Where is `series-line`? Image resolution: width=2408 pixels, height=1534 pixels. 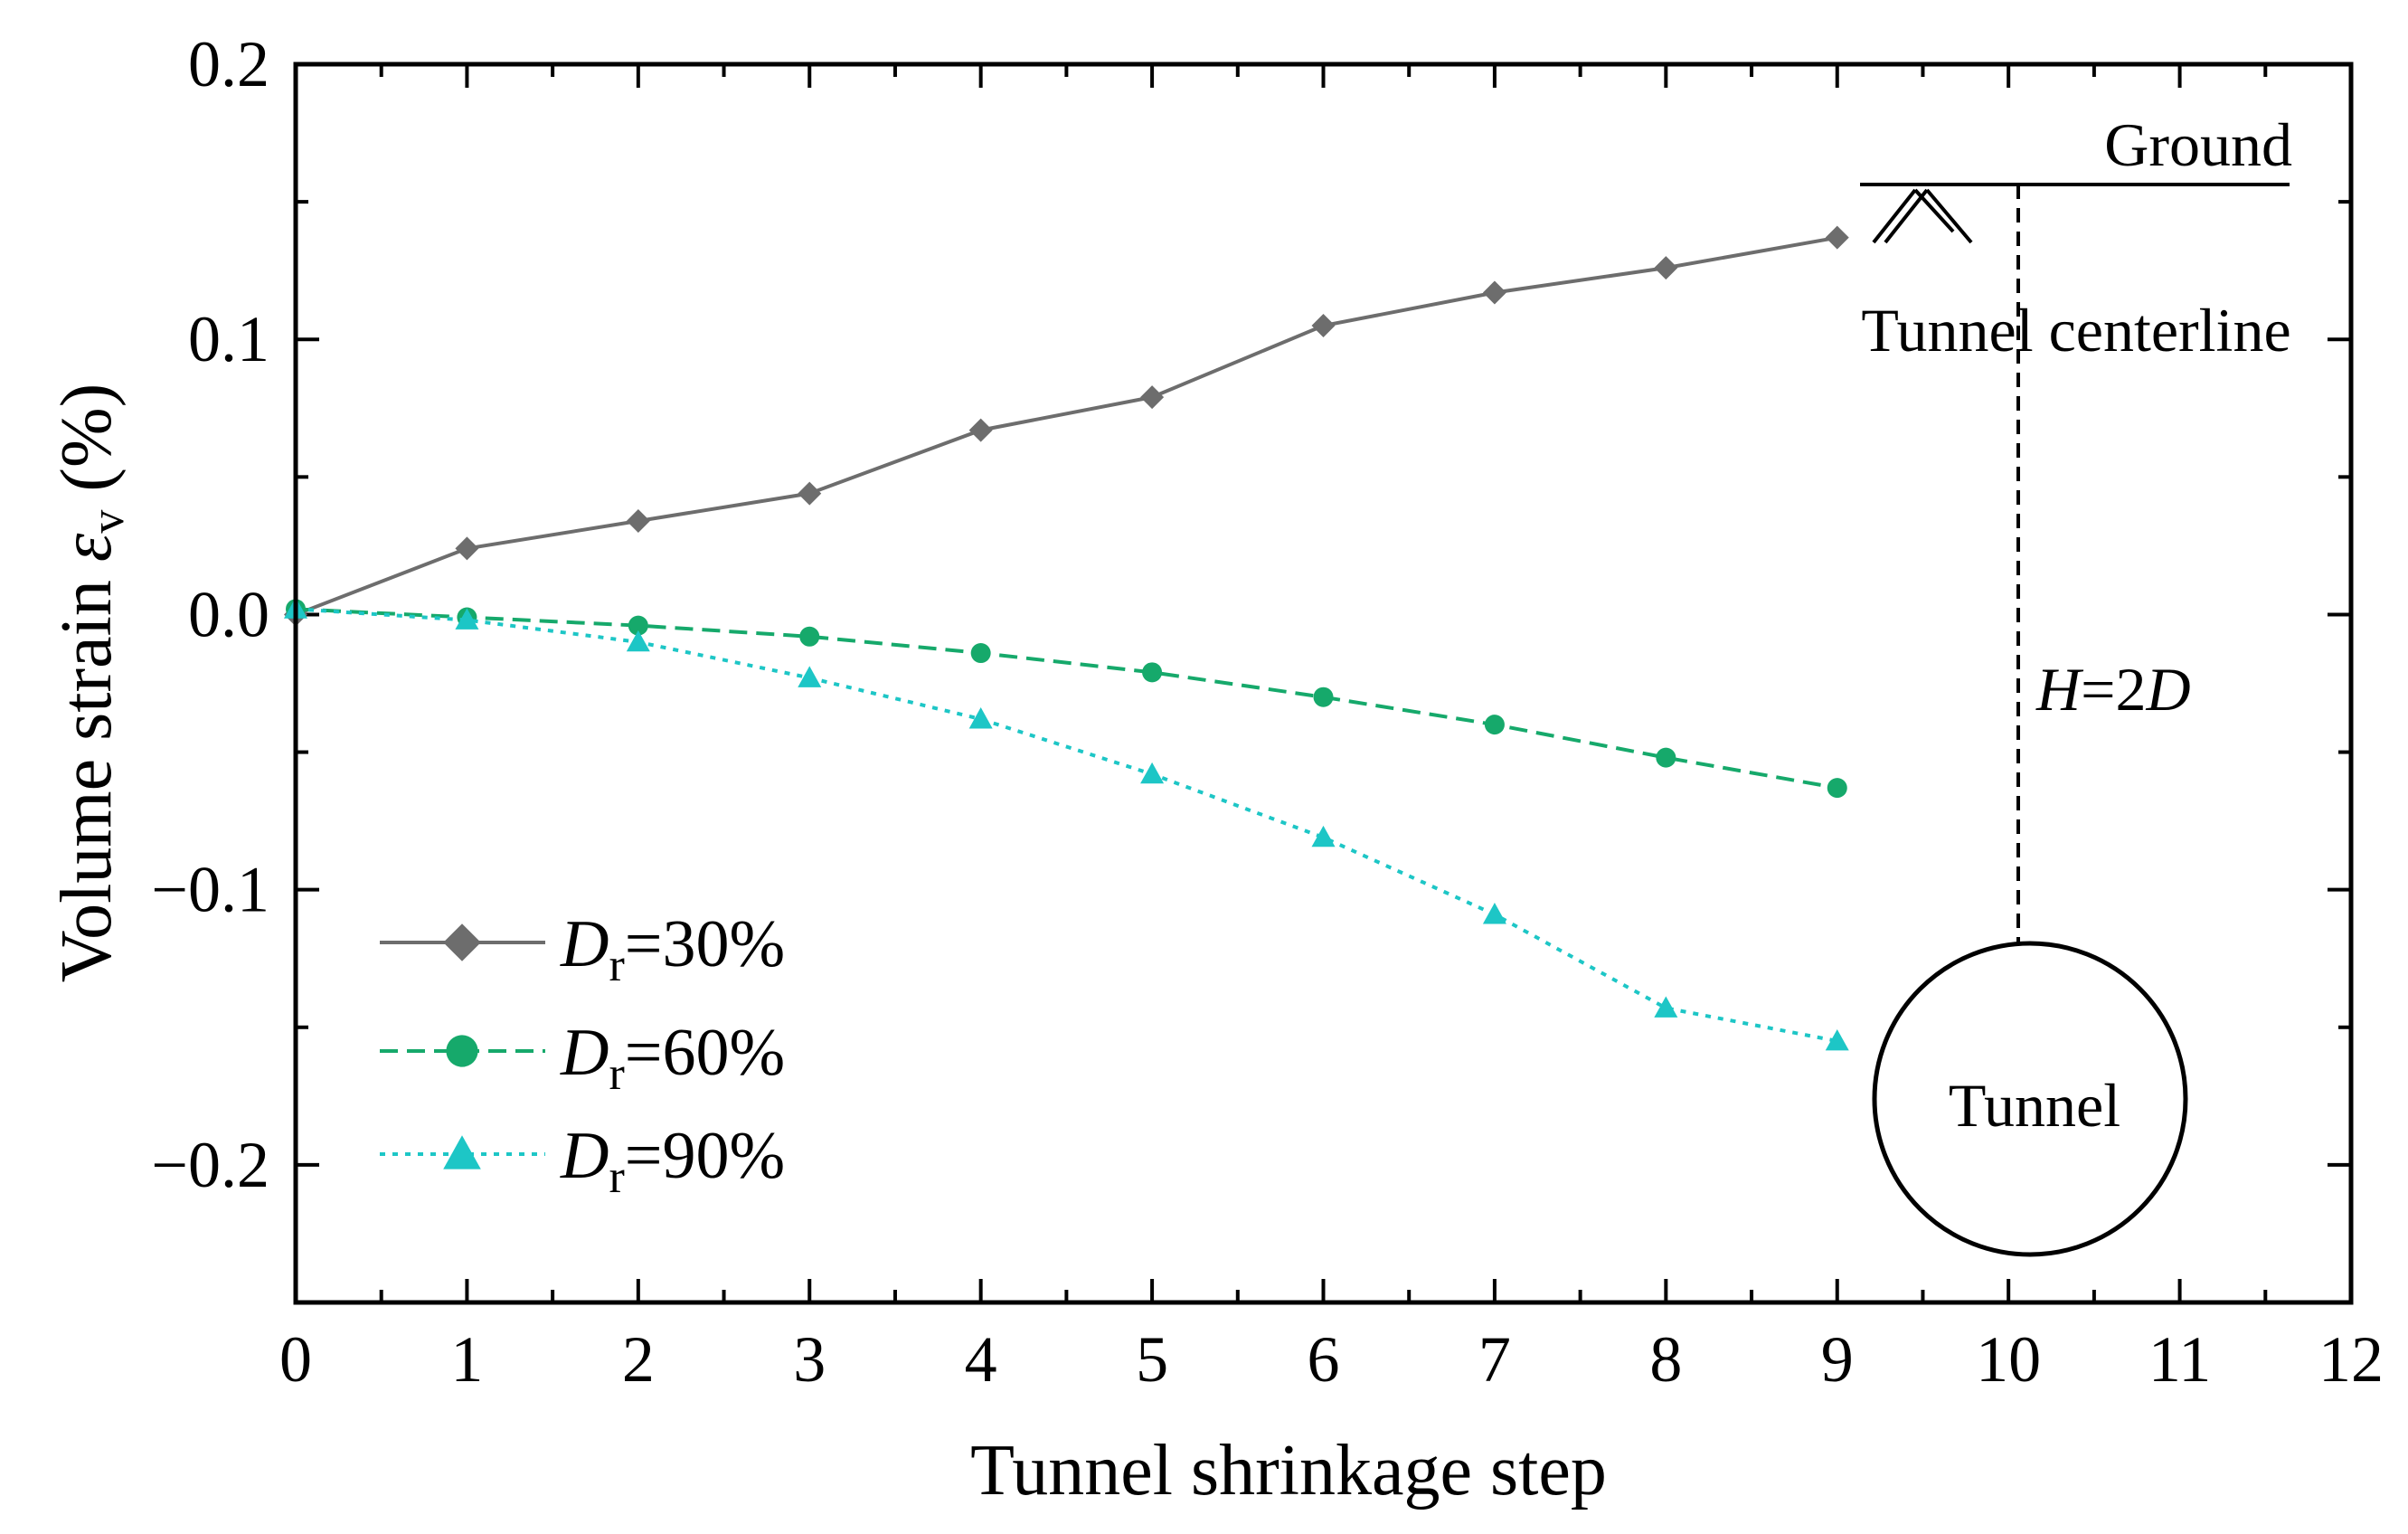
series-line is located at coordinates (1066, 699).